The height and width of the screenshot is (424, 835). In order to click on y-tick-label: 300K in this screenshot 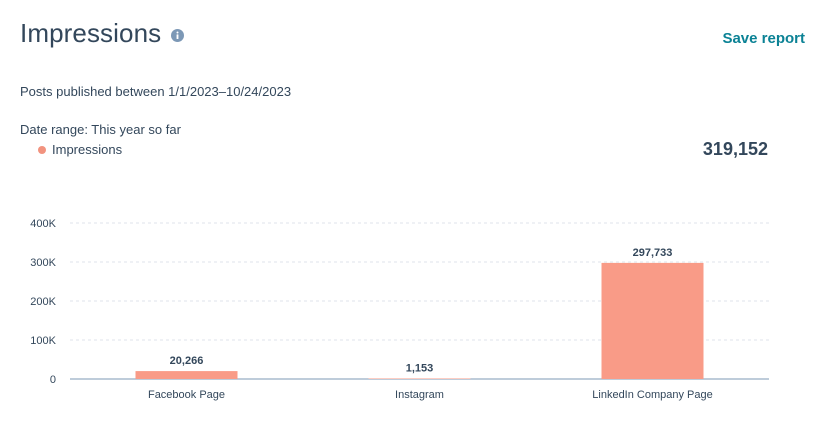, I will do `click(43, 263)`.